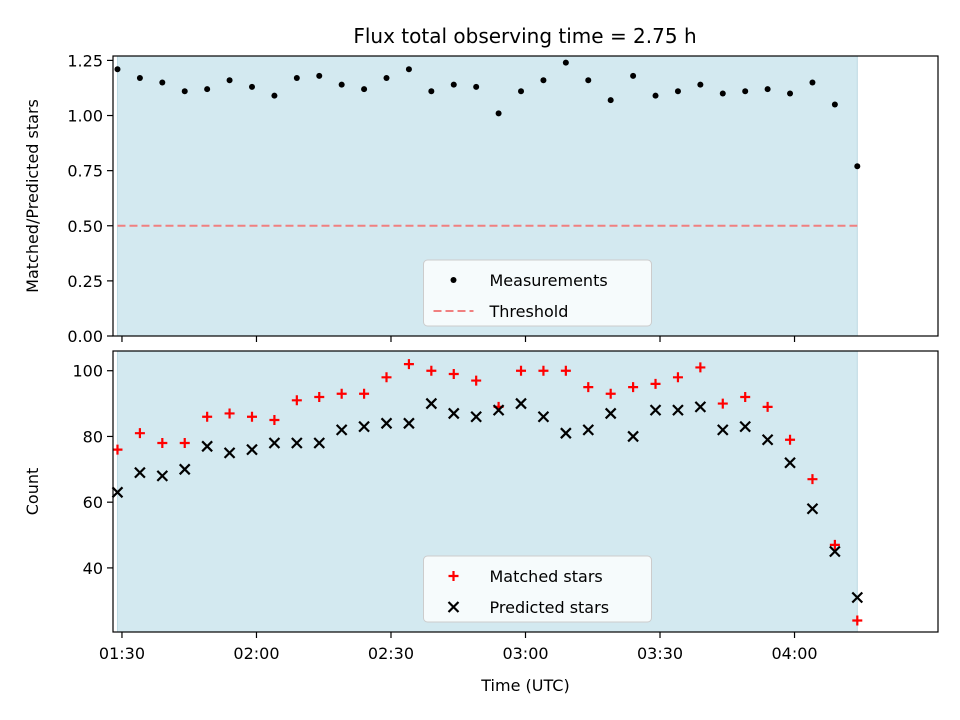  Describe the element at coordinates (93, 502) in the screenshot. I see `y-tick-label: 60` at that location.